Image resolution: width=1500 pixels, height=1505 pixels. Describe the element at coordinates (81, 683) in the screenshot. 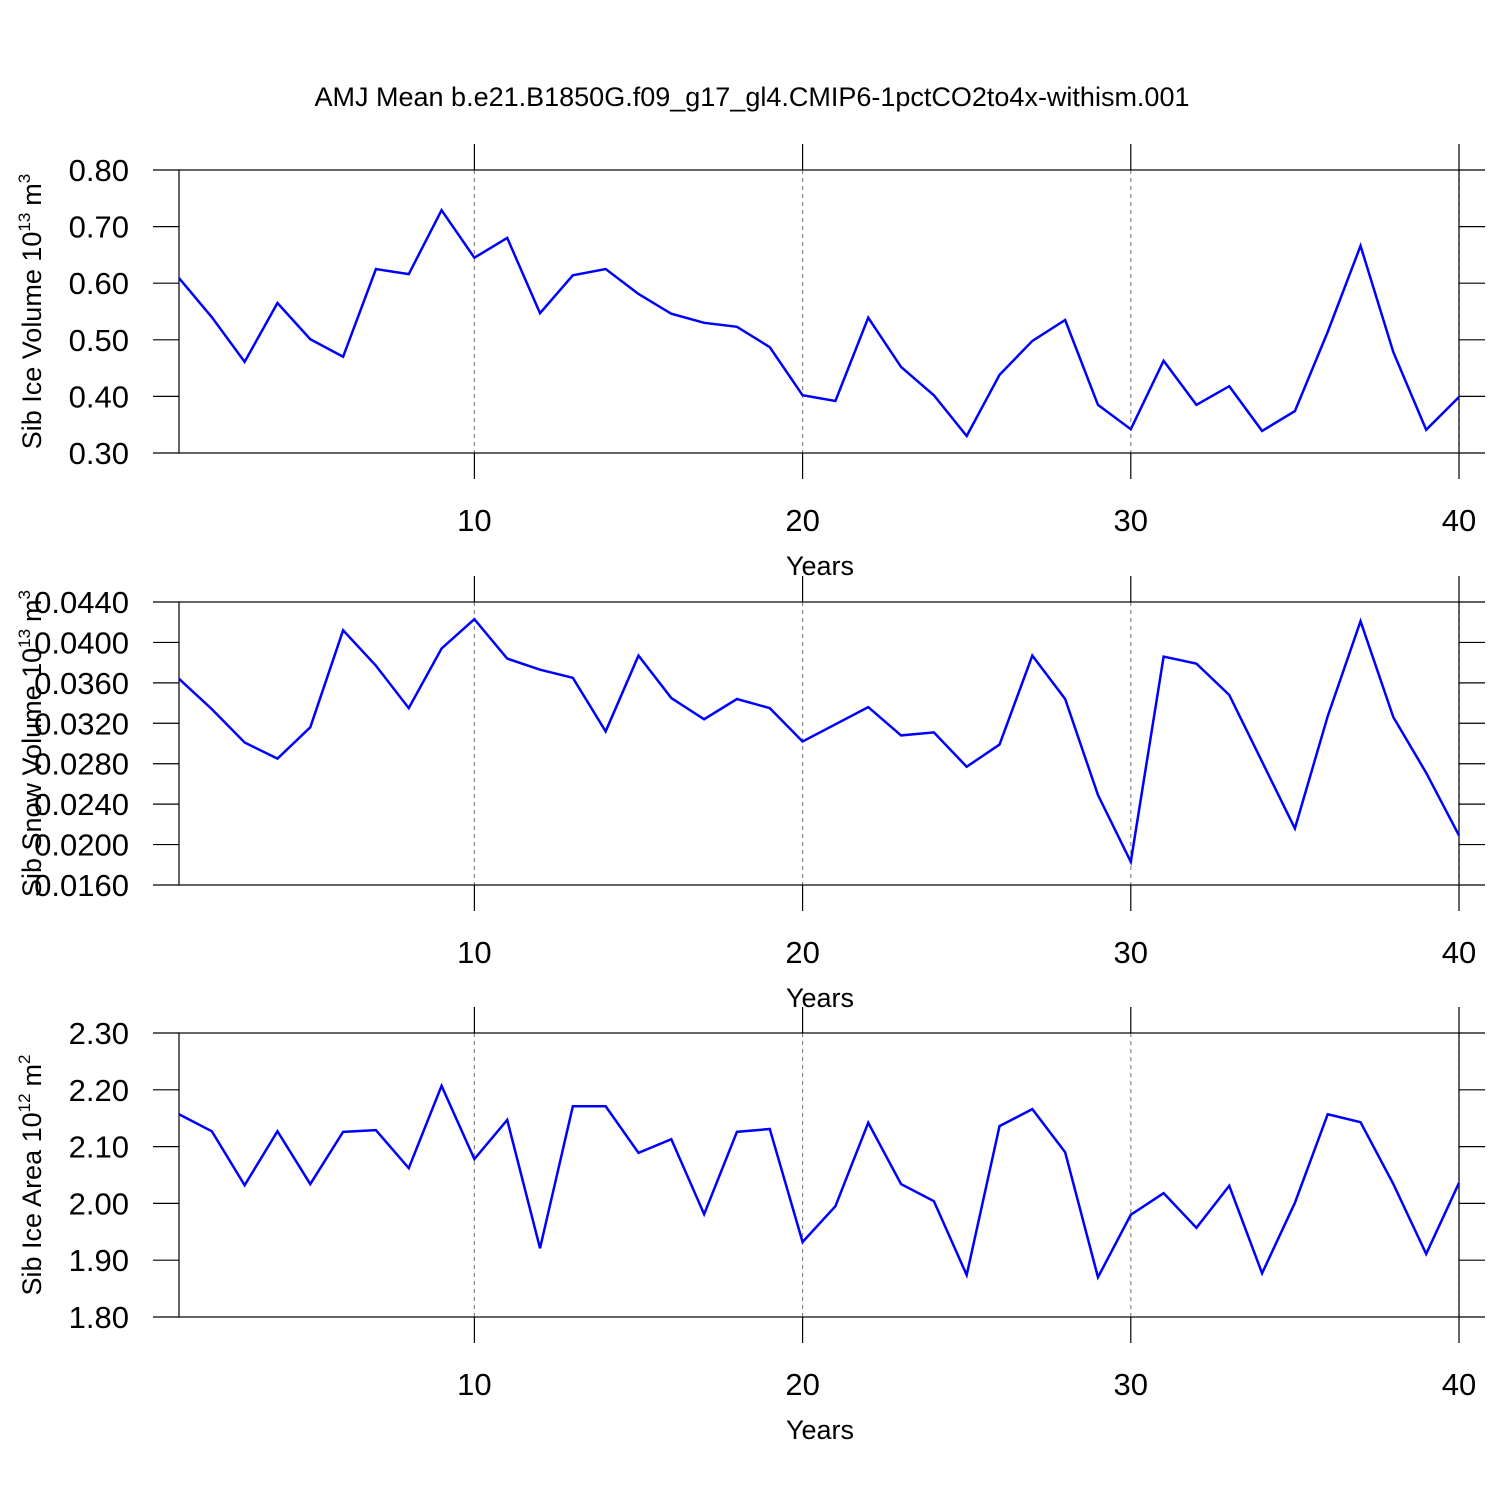

I see `y-tick-label: 0.0360` at that location.